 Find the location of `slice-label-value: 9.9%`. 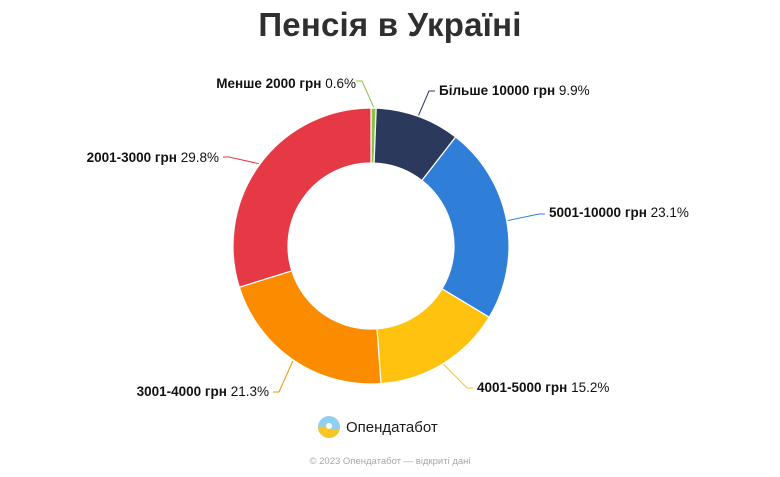

slice-label-value: 9.9% is located at coordinates (572, 90).